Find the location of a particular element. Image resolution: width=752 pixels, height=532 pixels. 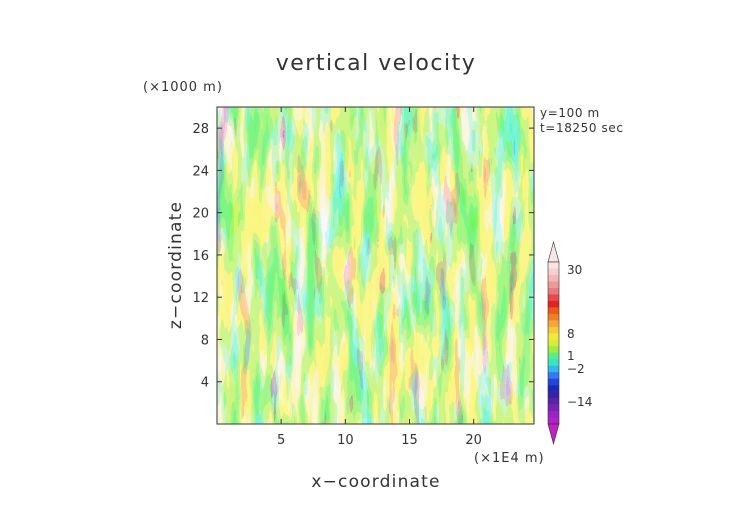

x-tick-label: 10 is located at coordinates (345, 440).